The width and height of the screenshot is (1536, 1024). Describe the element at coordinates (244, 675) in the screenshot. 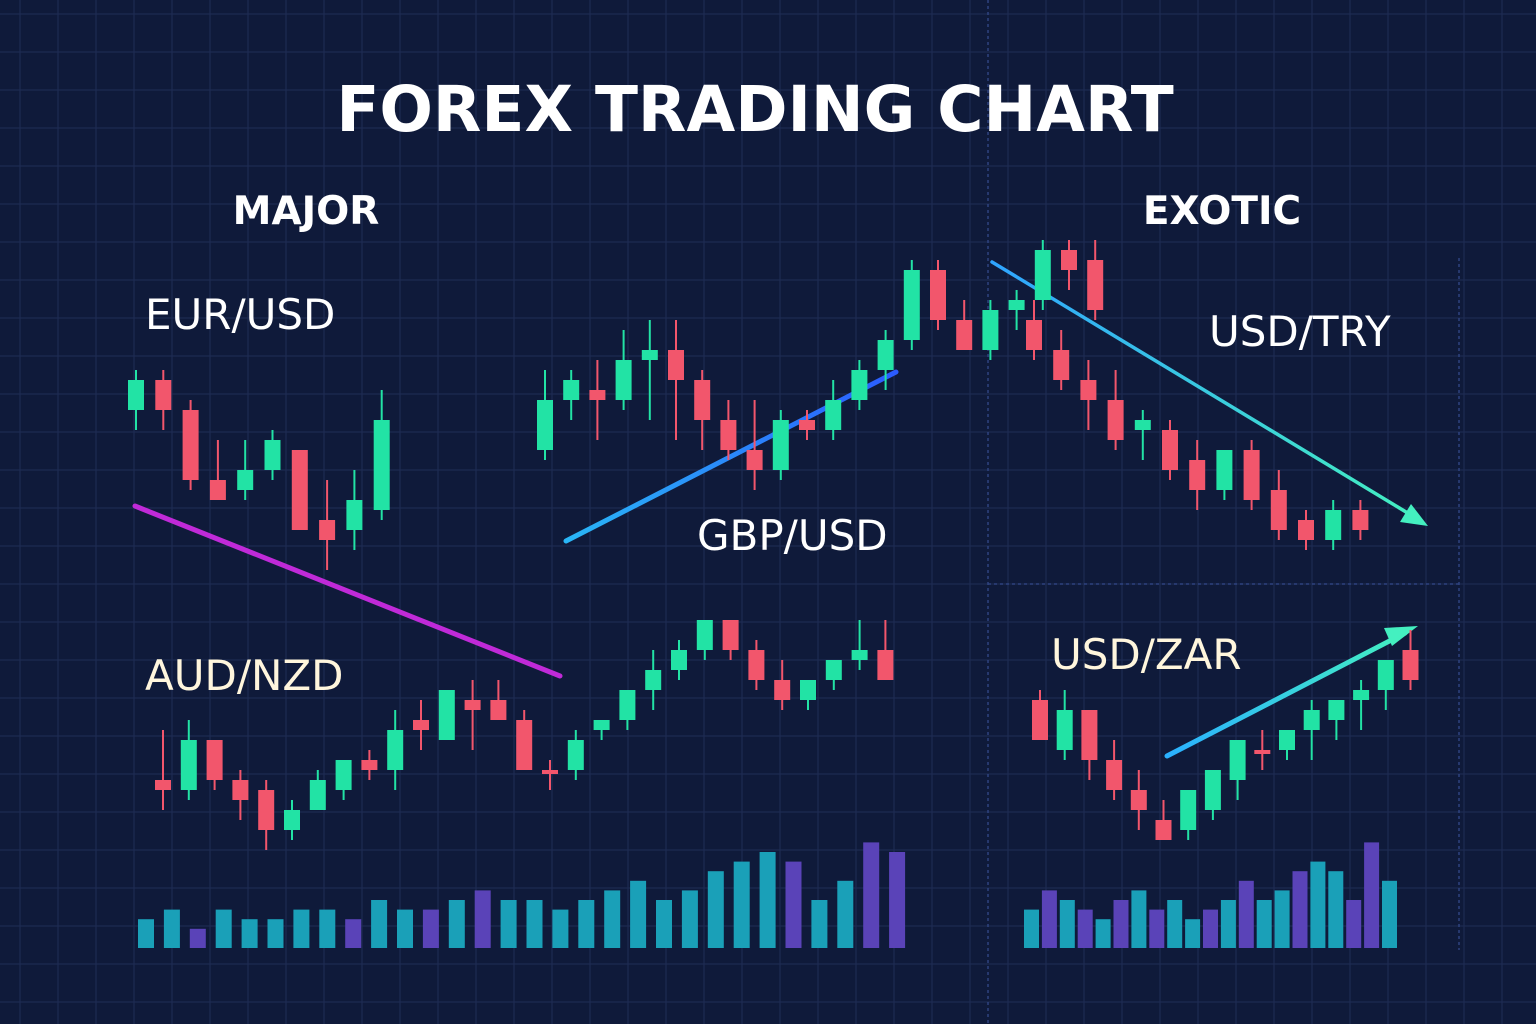

I see `pair-label-audnzd: AUD/NZD` at that location.